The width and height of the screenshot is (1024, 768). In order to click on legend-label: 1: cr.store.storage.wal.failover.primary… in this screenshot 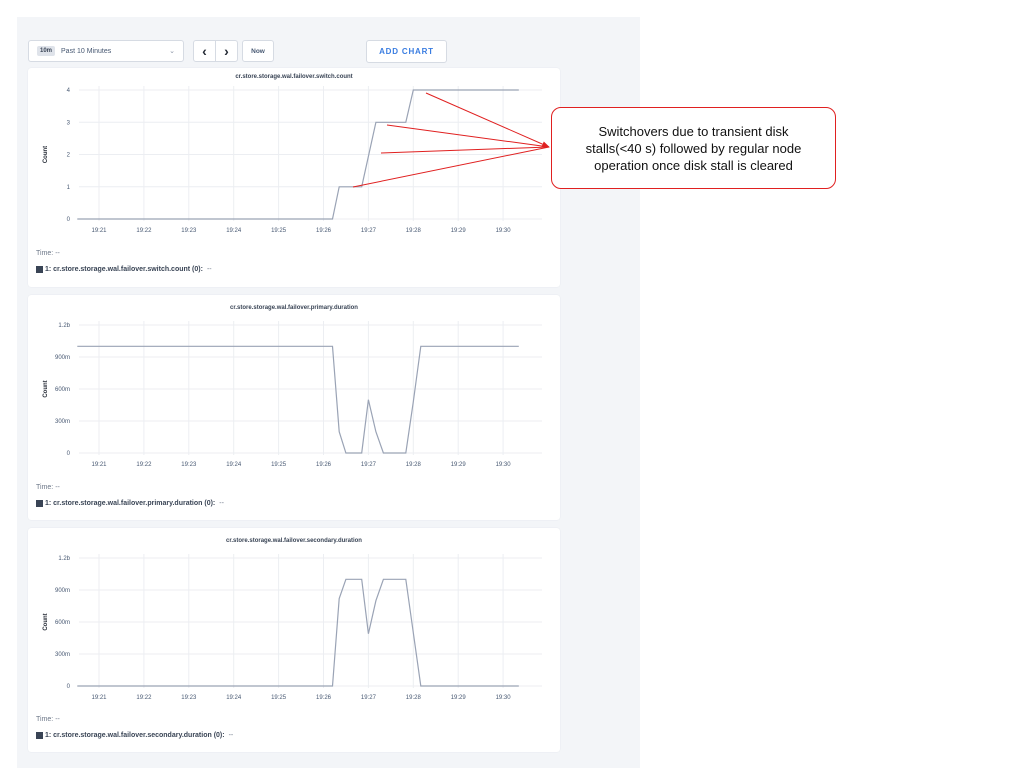, I will do `click(130, 503)`.